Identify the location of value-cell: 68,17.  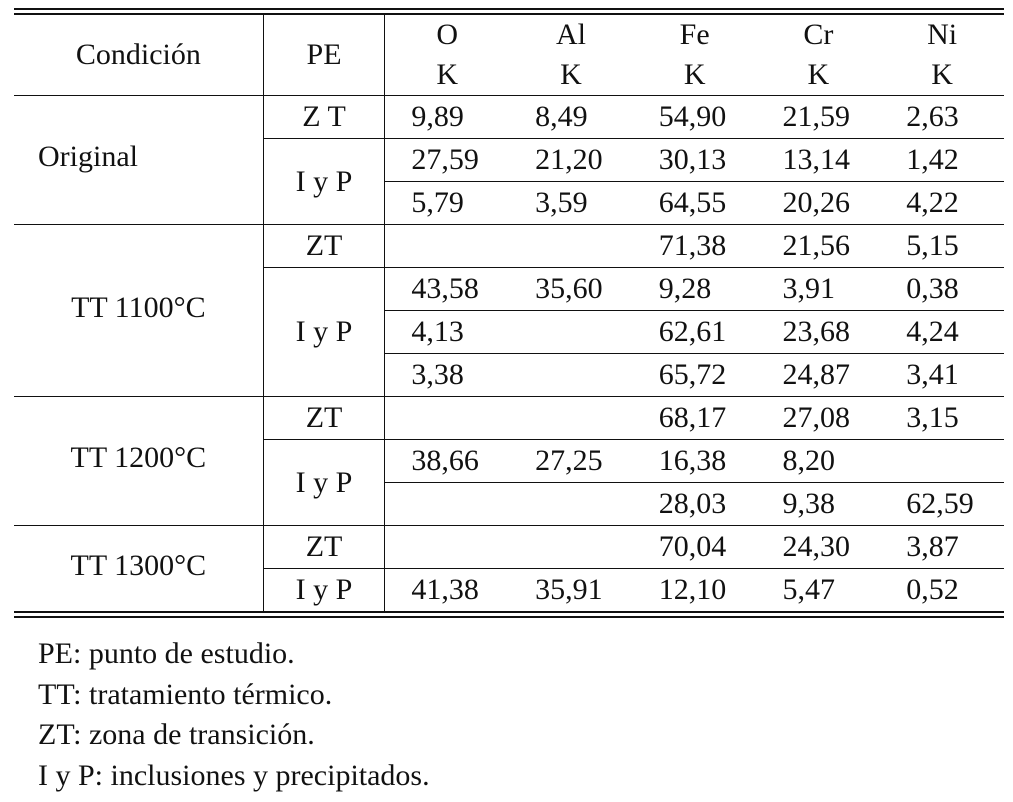
(694, 418).